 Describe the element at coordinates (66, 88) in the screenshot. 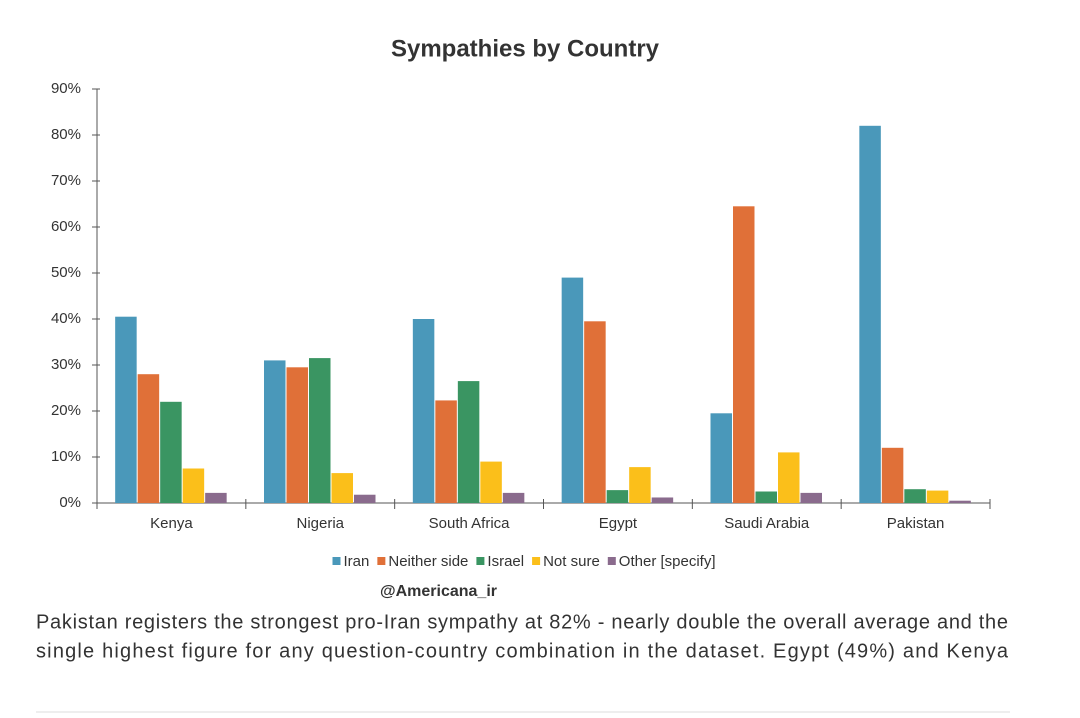

I see `y-tick-label: 90%` at that location.